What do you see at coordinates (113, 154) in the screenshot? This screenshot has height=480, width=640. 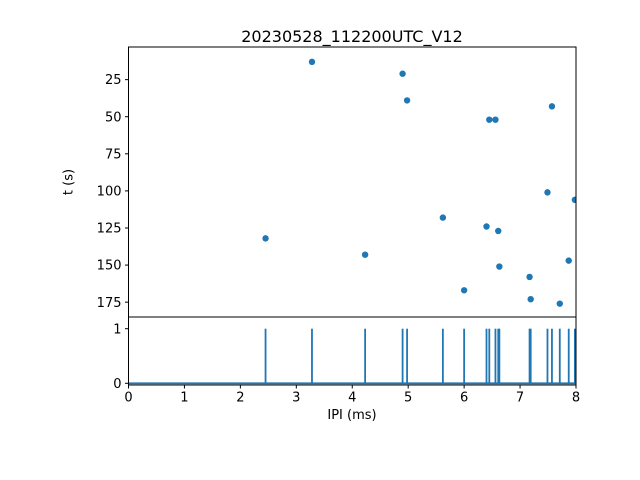 I see `y-tick-label: 75` at bounding box center [113, 154].